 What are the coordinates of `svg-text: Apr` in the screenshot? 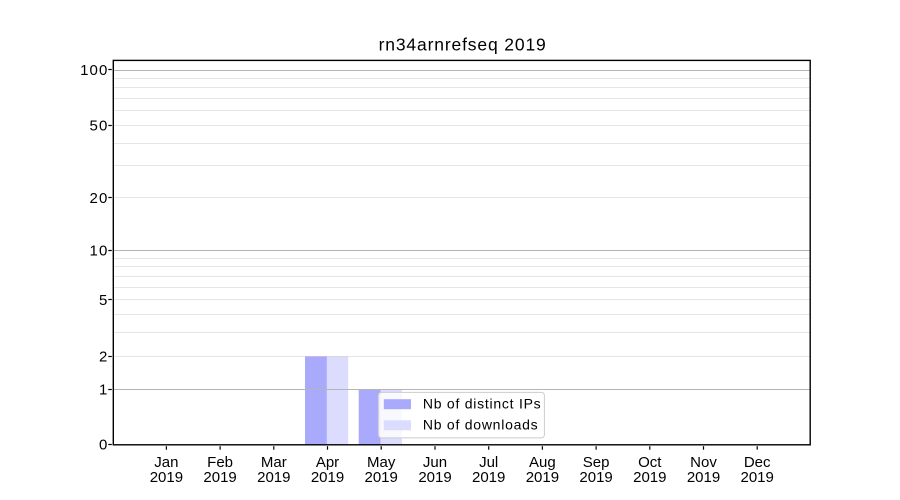 It's located at (327, 462).